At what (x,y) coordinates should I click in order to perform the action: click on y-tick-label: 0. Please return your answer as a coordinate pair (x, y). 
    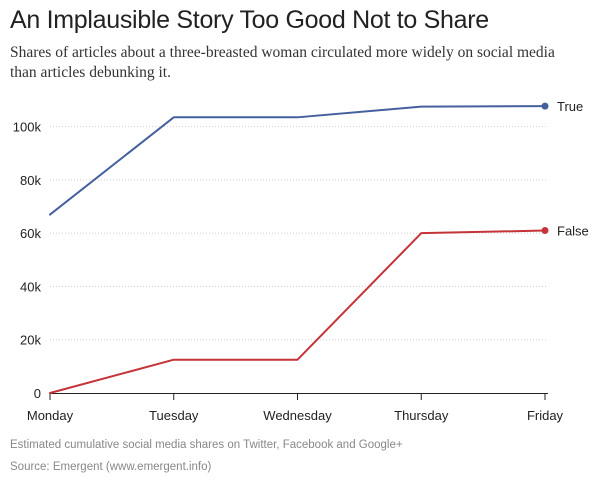
    Looking at the image, I should click on (37, 393).